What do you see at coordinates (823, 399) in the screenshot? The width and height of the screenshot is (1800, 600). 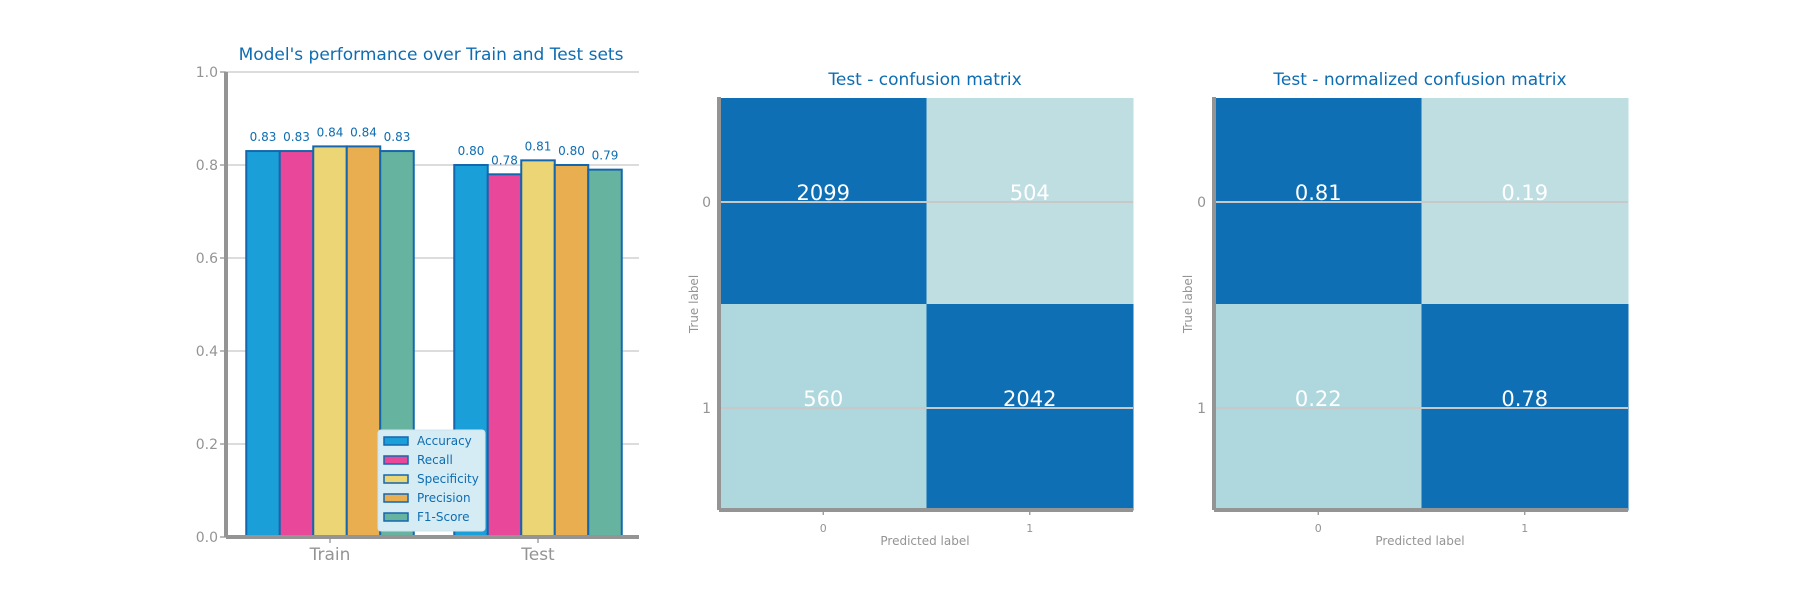 I see `matrix-cell-value: 560` at bounding box center [823, 399].